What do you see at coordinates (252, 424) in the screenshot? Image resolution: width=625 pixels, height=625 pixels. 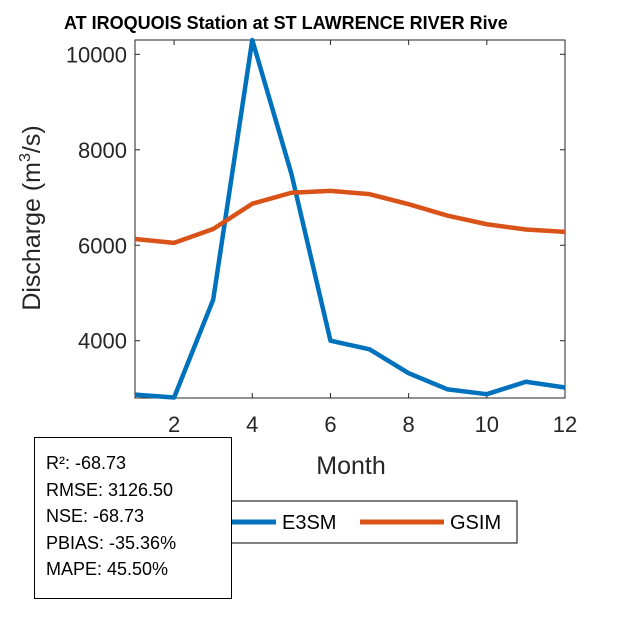 I see `x-tick-label: 4` at bounding box center [252, 424].